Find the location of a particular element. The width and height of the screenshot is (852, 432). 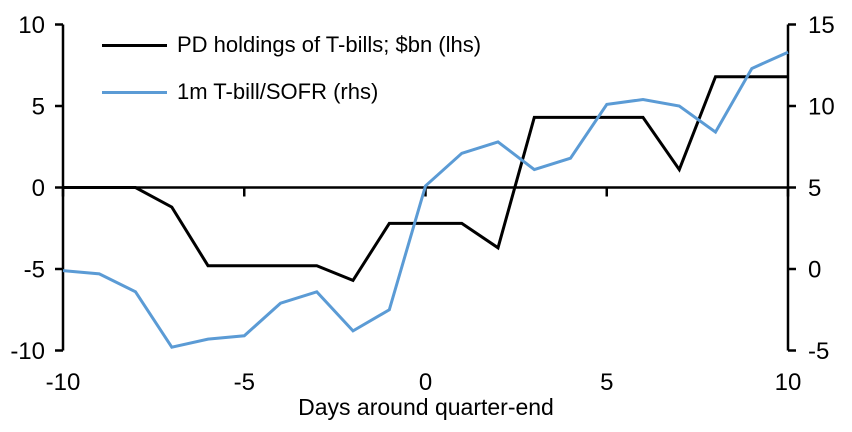

x-axis-tick-label: 0 is located at coordinates (425, 382).